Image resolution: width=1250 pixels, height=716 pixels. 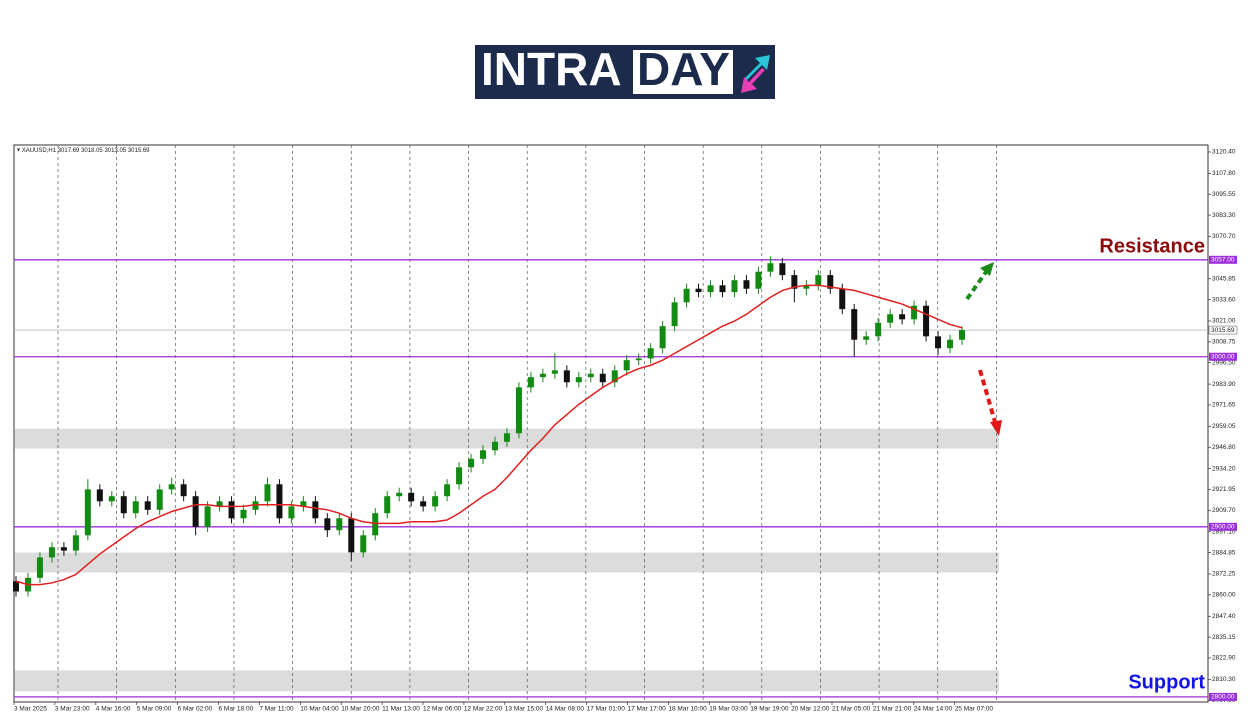 I want to click on x-tick-label: 11 Mar 13:00, so click(x=401, y=709).